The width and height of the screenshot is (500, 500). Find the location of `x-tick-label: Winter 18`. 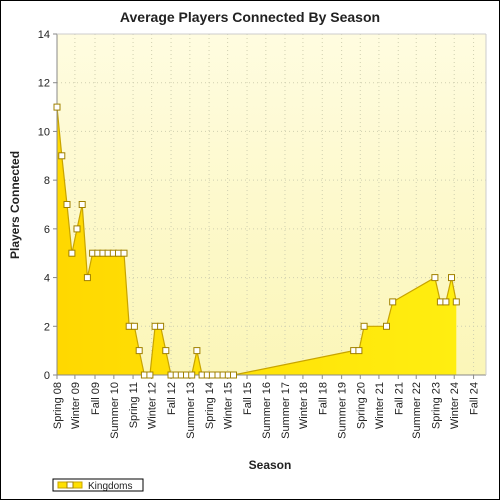

x-tick-label: Winter 18 is located at coordinates (304, 405).